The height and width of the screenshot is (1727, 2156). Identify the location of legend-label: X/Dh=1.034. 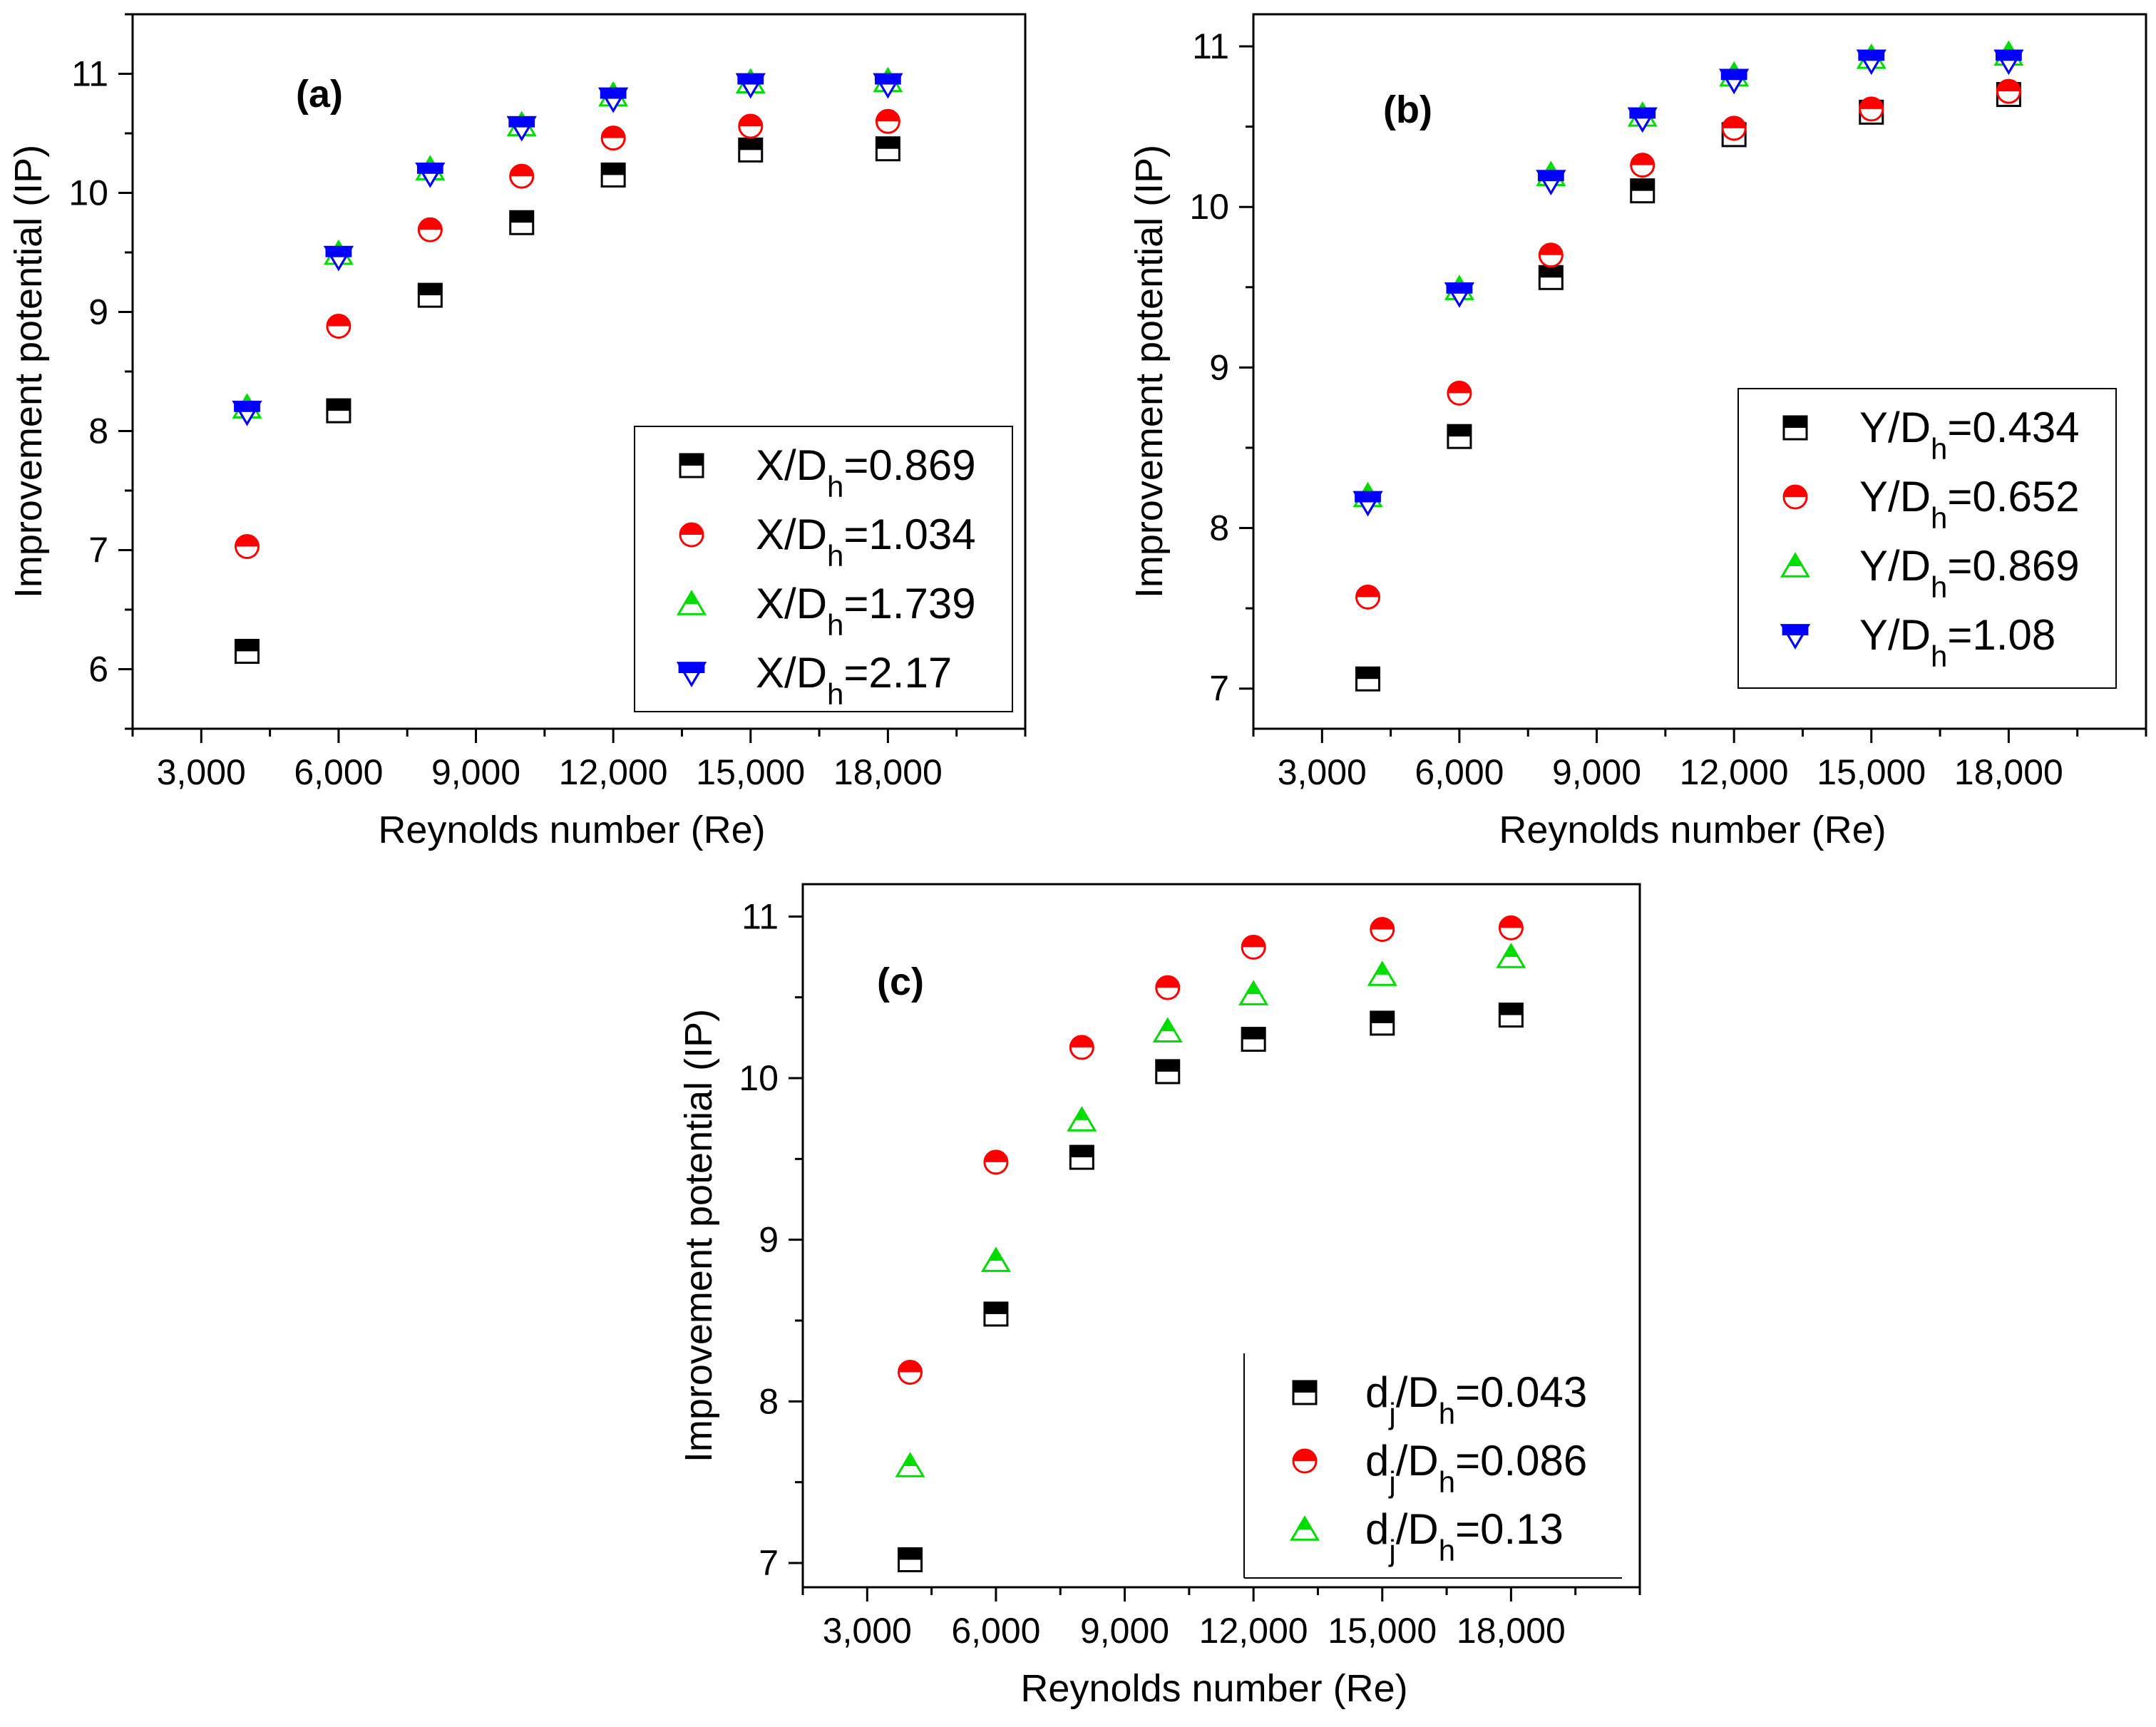
(866, 542).